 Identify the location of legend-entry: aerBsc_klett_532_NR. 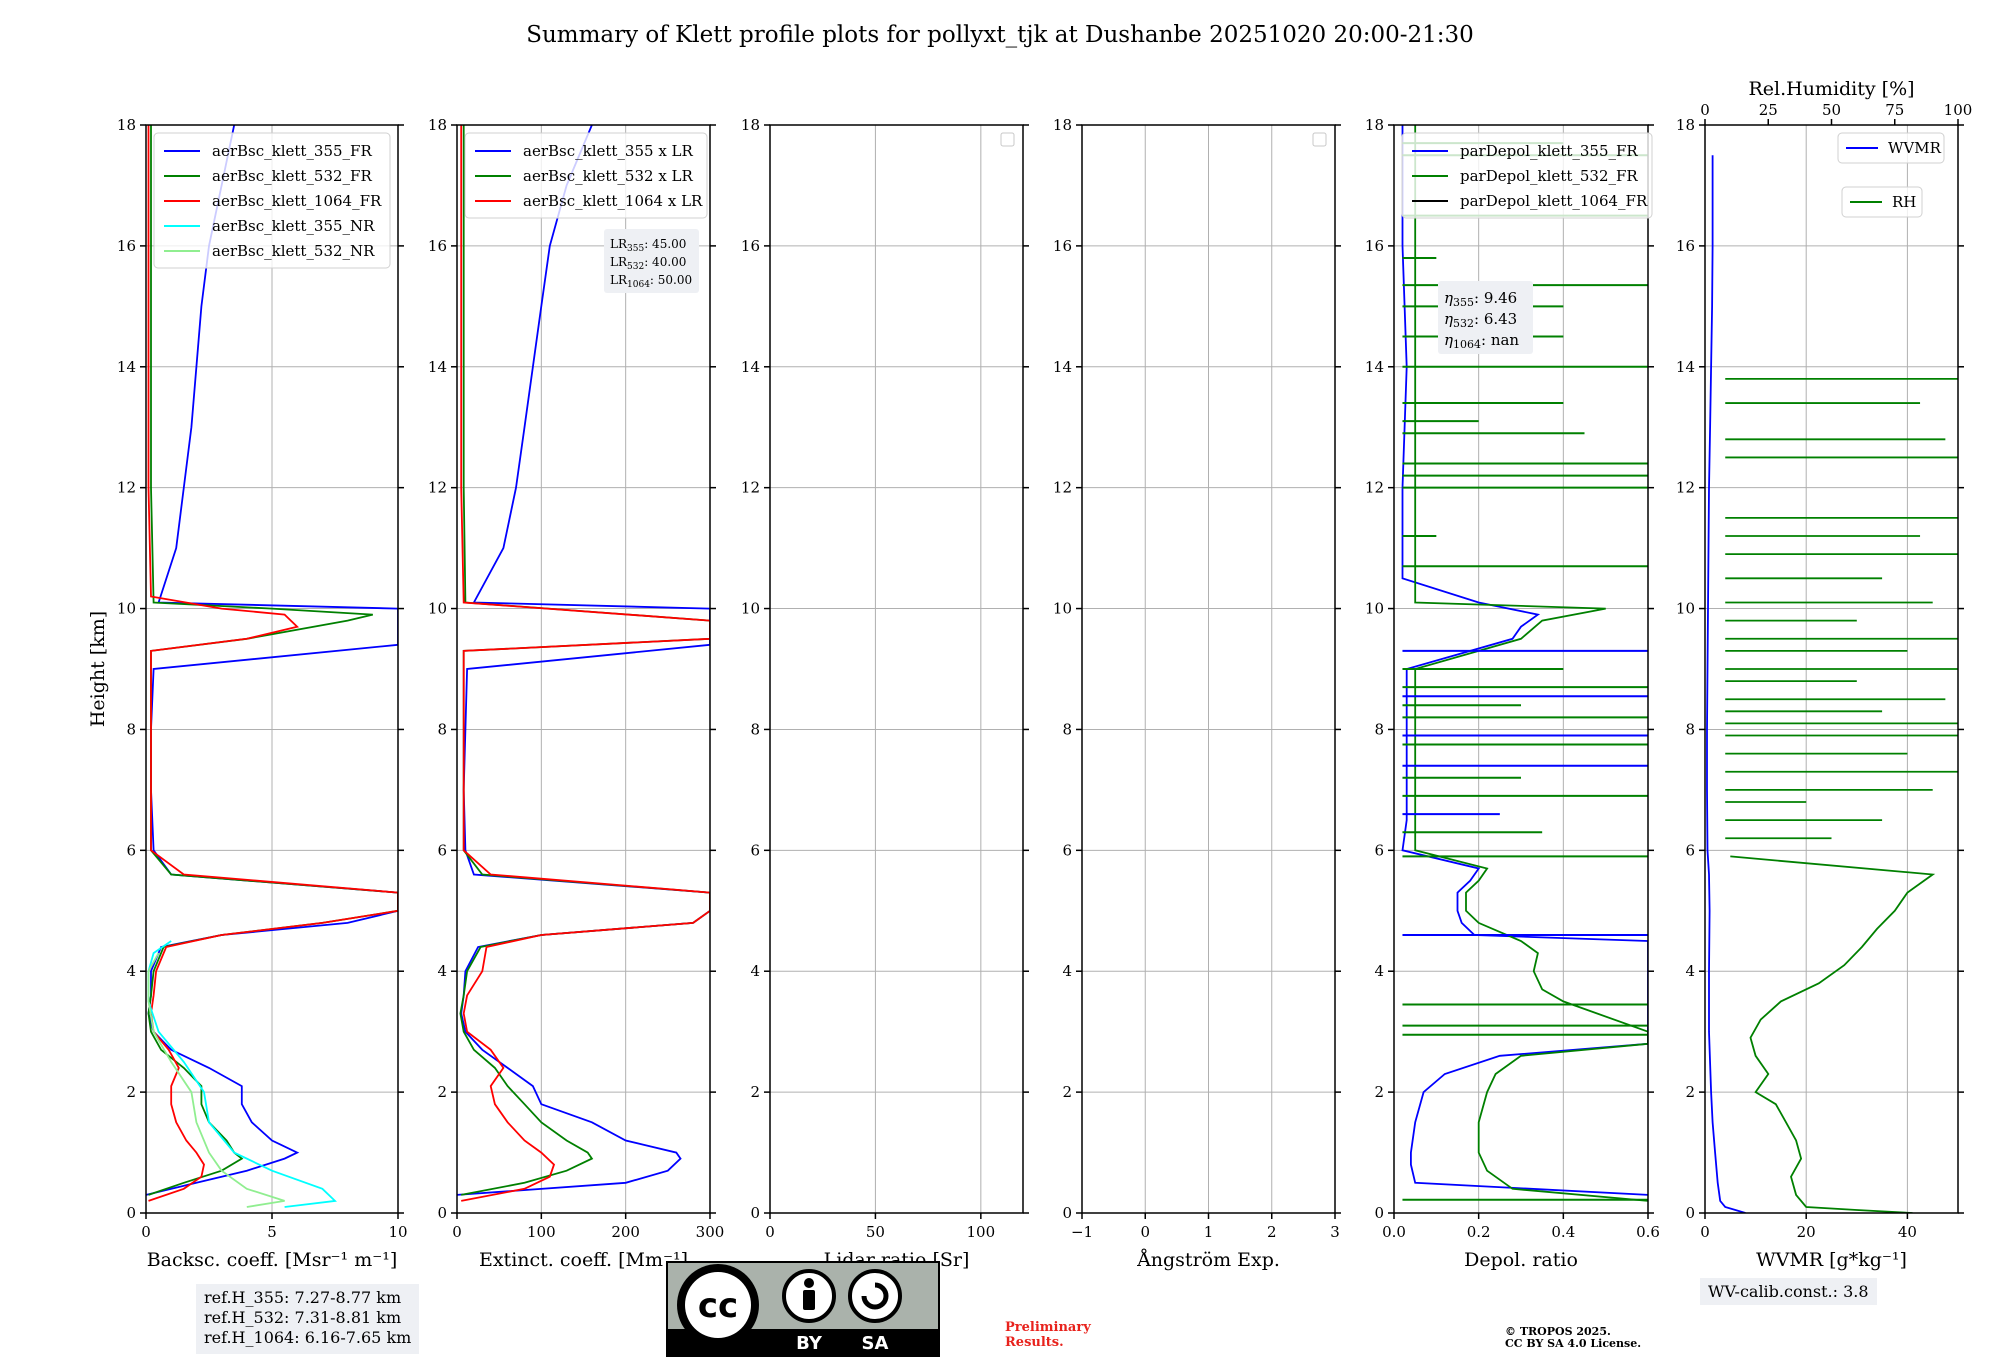
(293, 251).